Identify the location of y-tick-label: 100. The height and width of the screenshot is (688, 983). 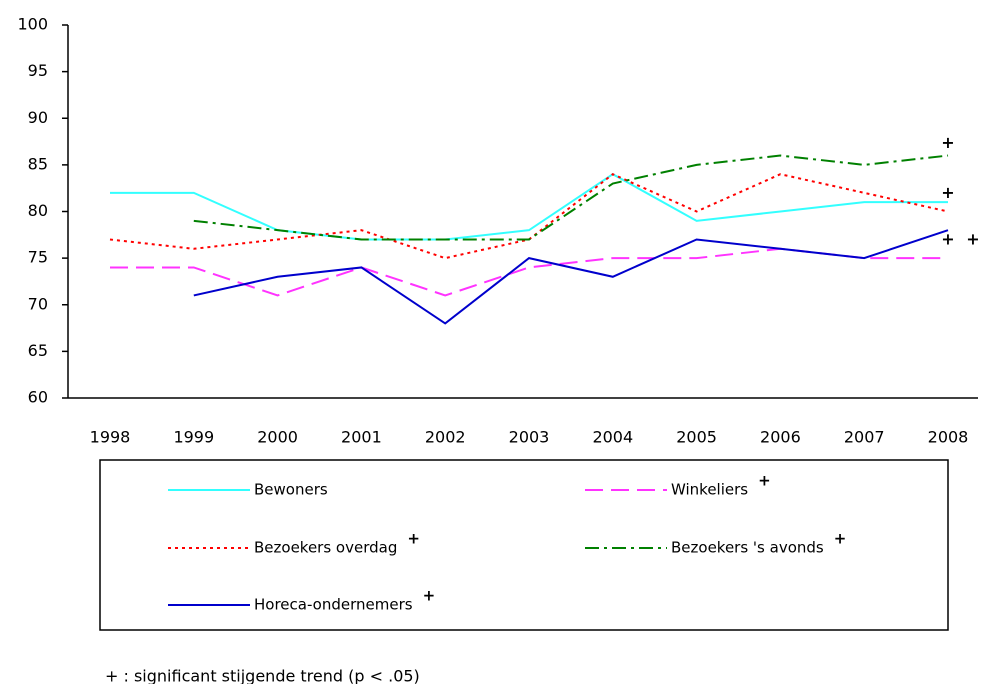
(32, 24).